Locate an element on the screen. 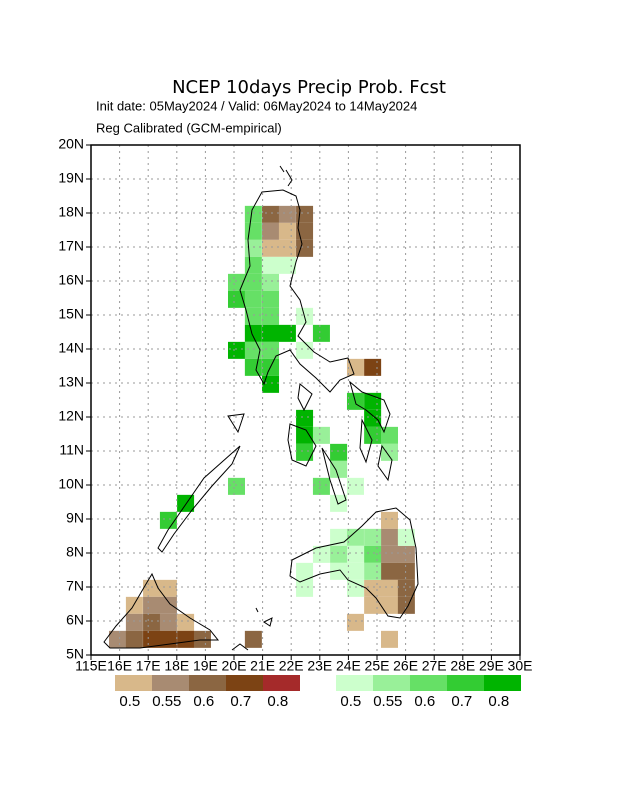  y-tick-label: 14N is located at coordinates (71, 348).